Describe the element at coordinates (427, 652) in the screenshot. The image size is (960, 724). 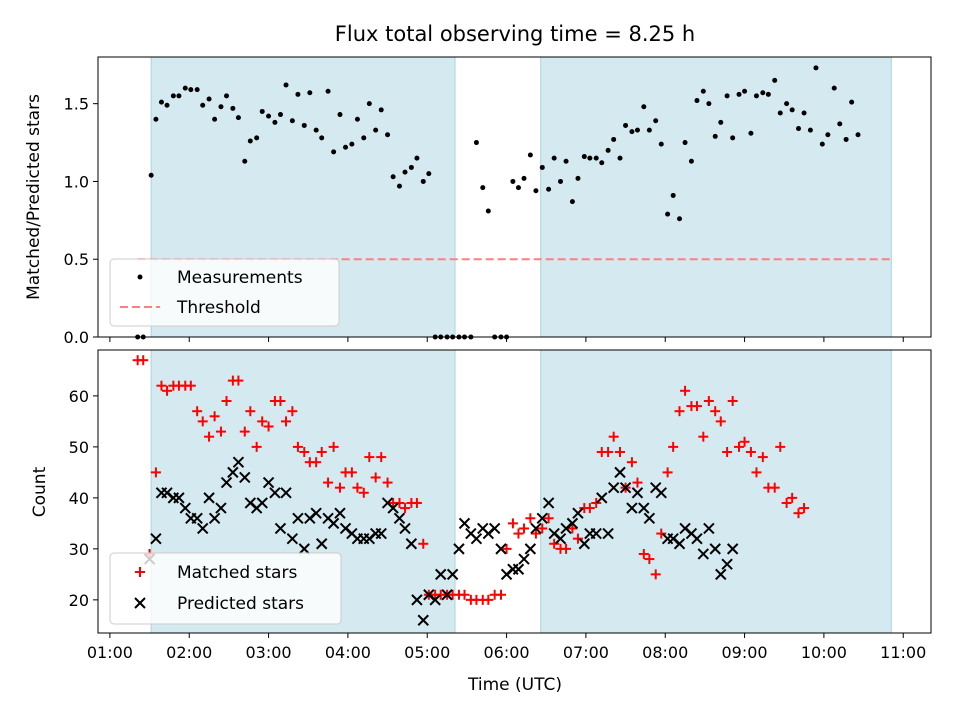
I see `x-tick-label: 05:00` at that location.